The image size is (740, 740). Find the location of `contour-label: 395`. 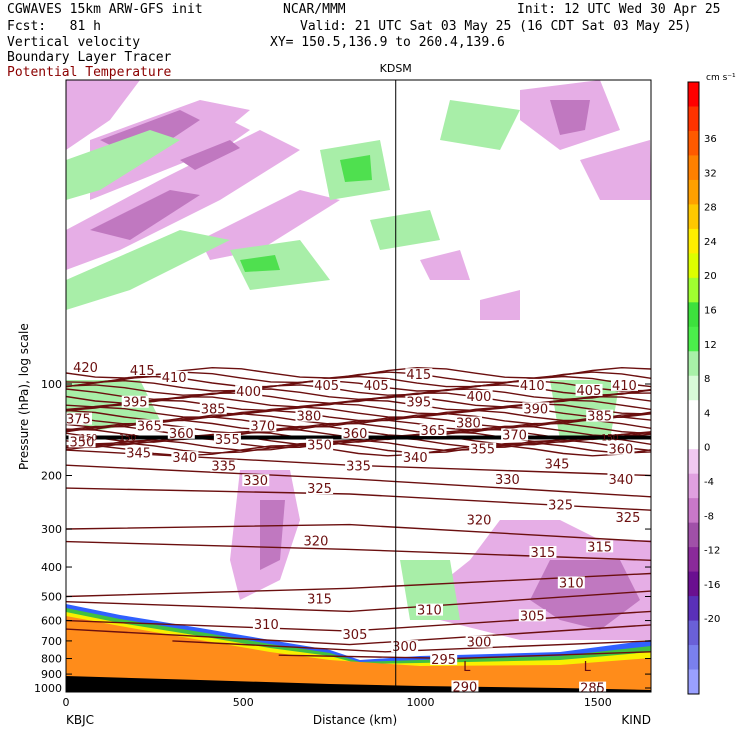

contour-label: 395 is located at coordinates (135, 403).